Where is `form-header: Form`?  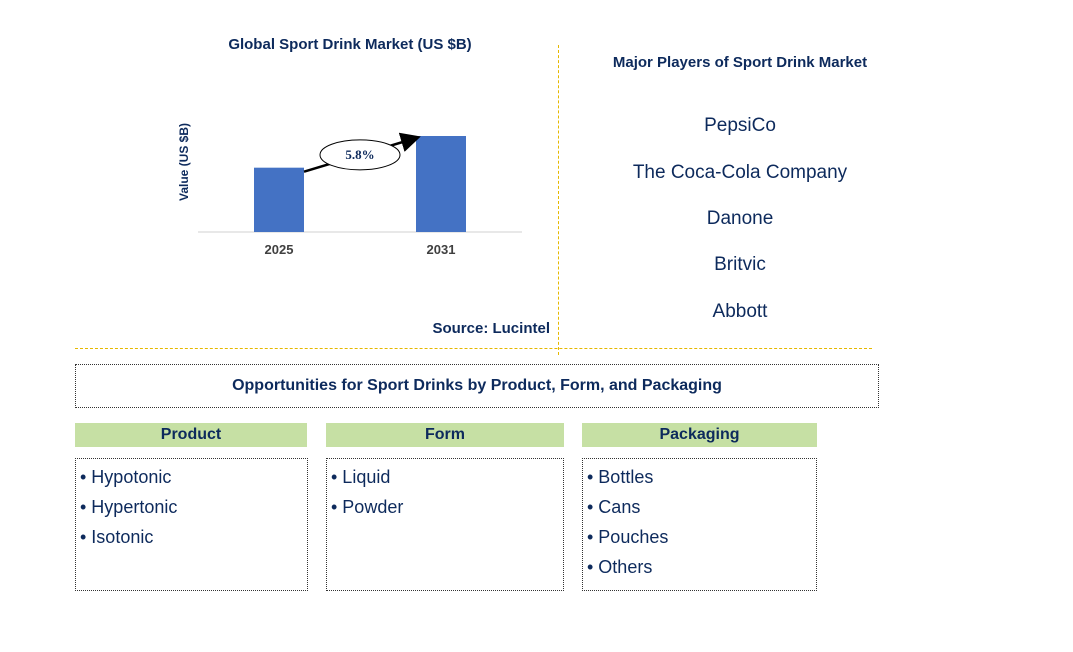 form-header: Form is located at coordinates (445, 435).